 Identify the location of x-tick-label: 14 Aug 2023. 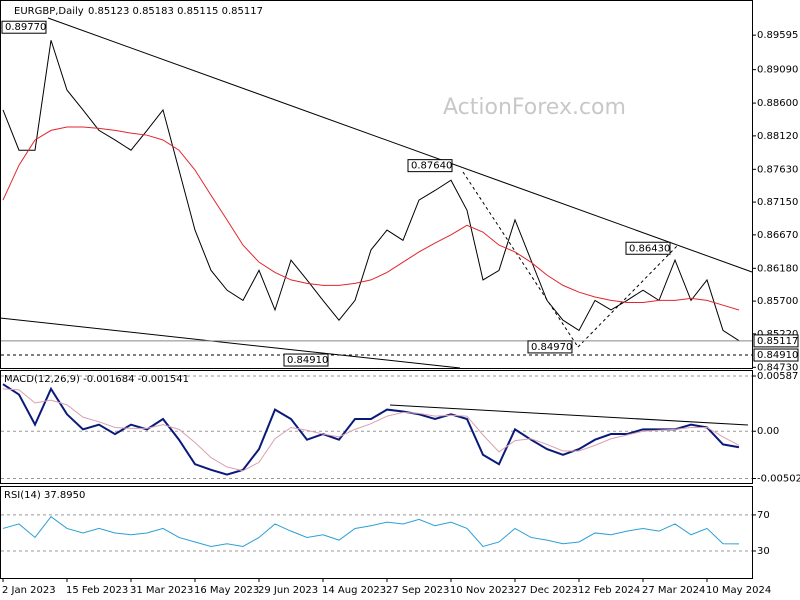
(354, 590).